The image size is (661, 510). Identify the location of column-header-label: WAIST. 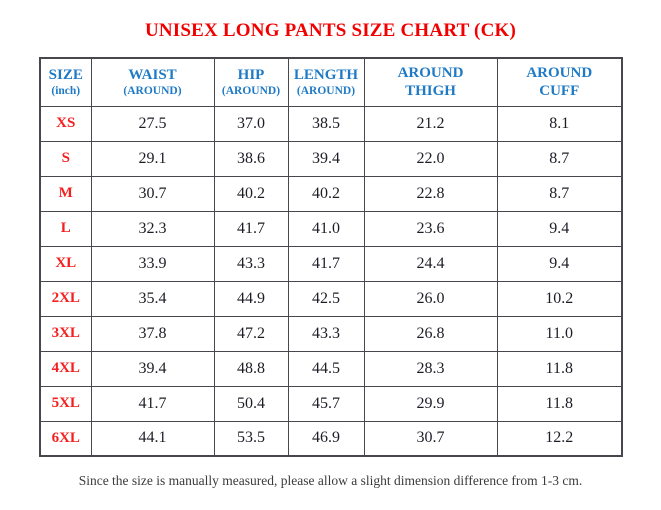
(152, 74).